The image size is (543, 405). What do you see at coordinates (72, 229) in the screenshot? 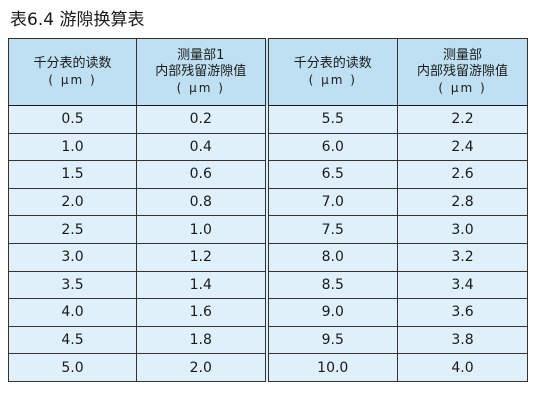
I see `table-cell: 2.5` at bounding box center [72, 229].